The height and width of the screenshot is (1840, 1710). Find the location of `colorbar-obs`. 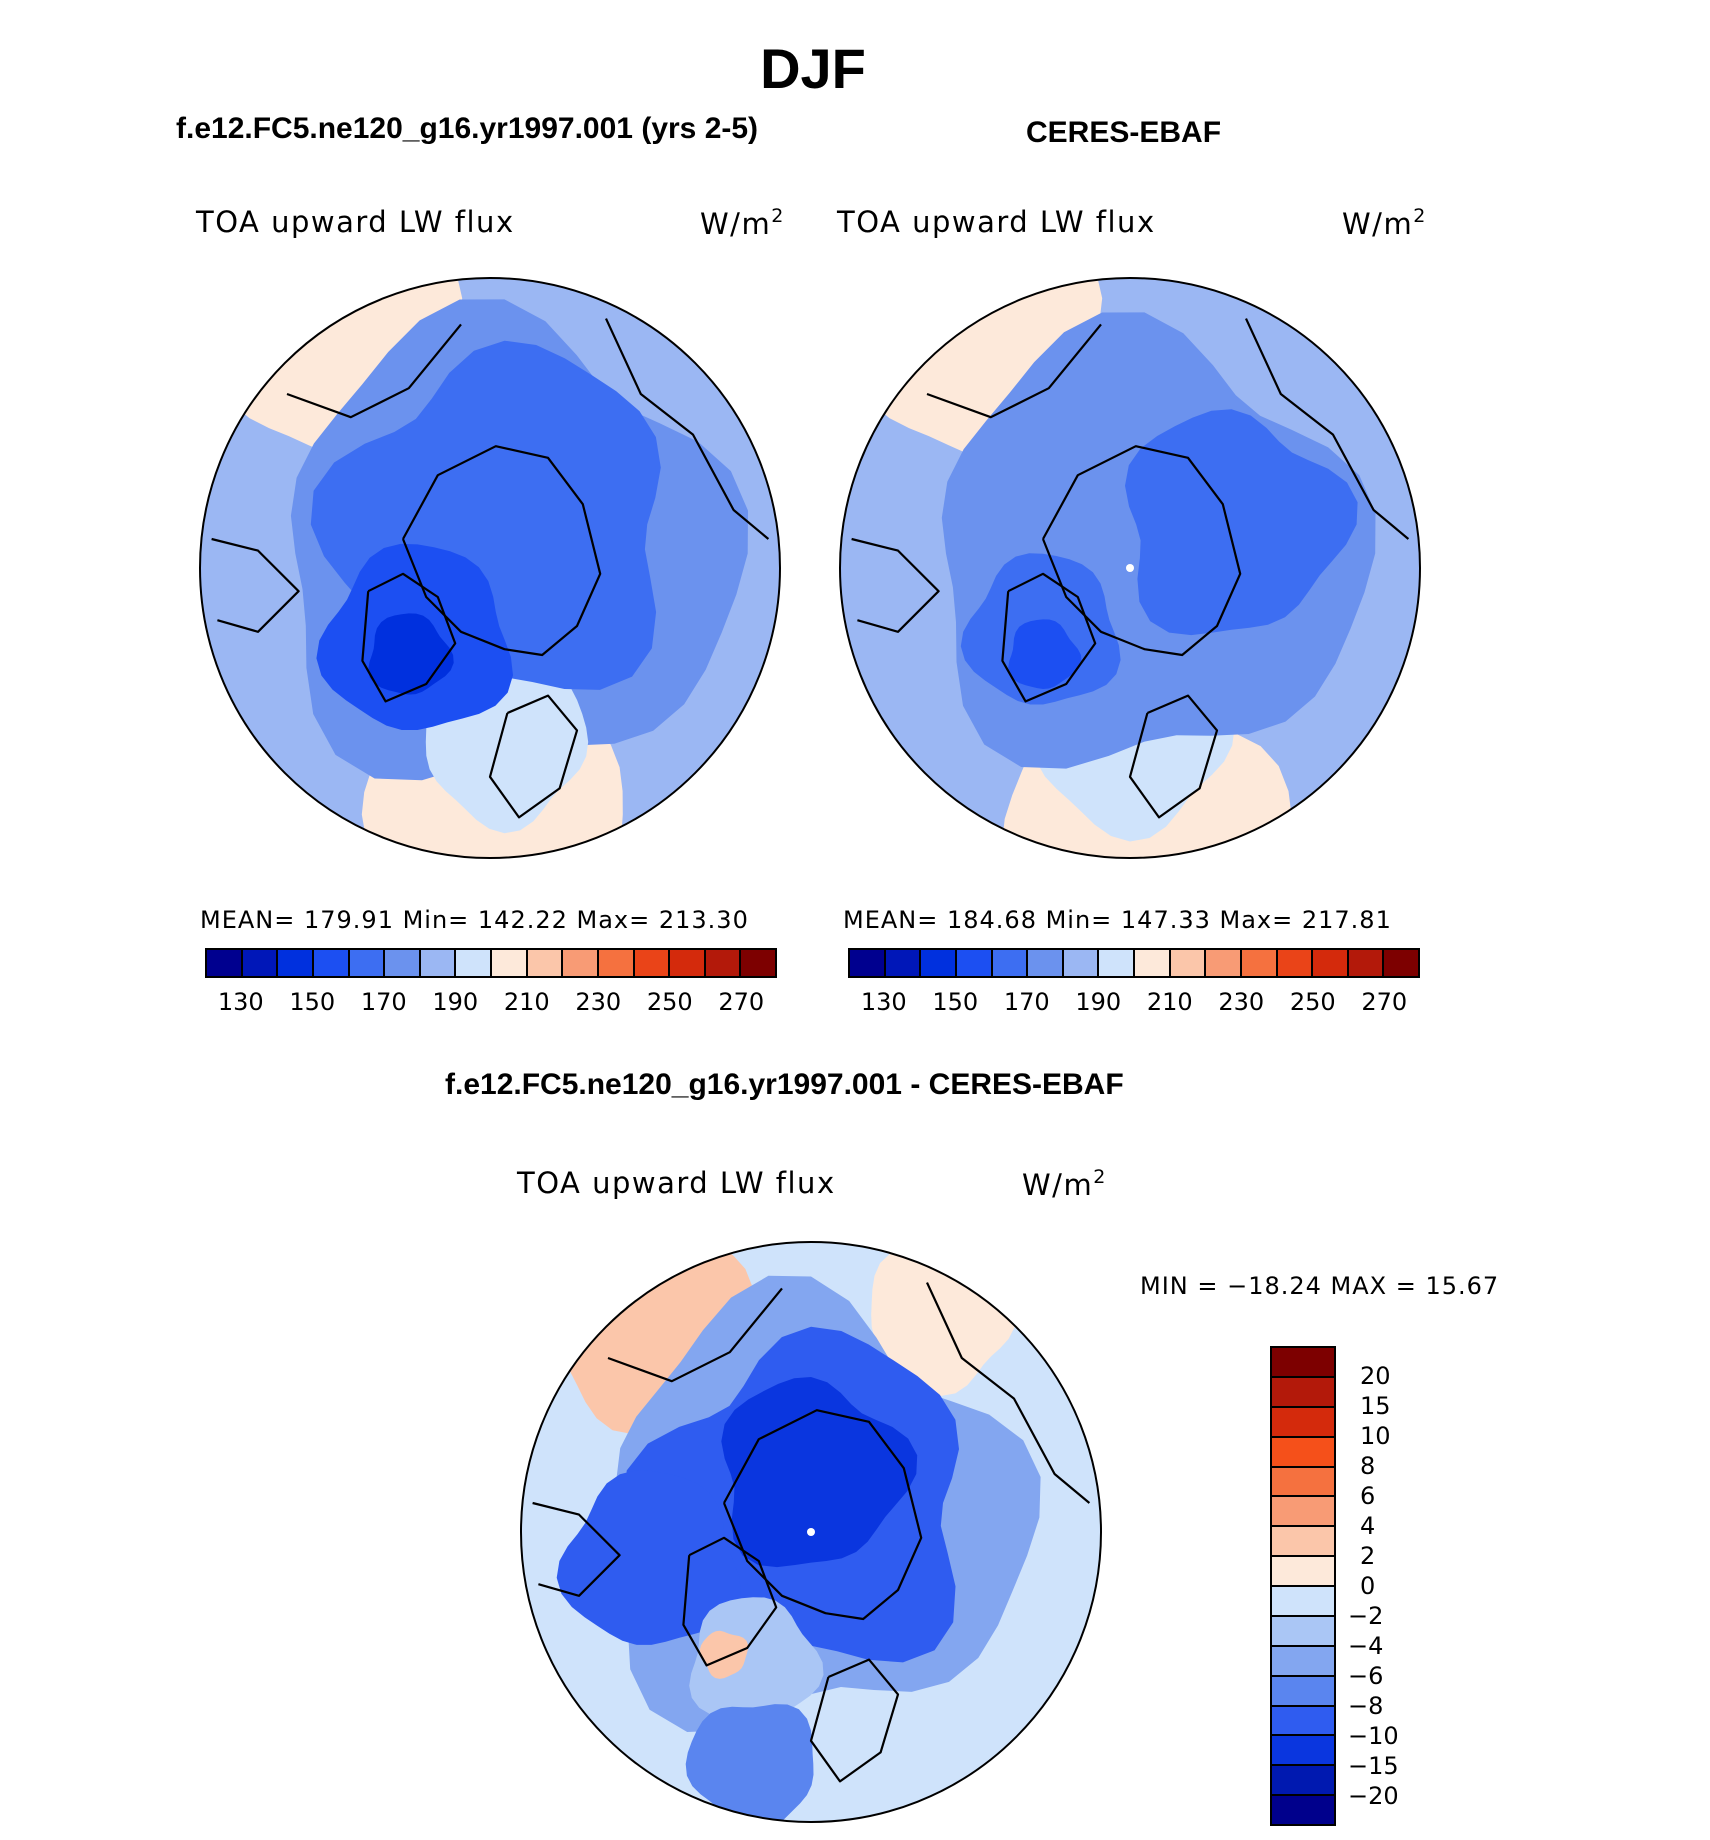

colorbar-obs is located at coordinates (1134, 963).